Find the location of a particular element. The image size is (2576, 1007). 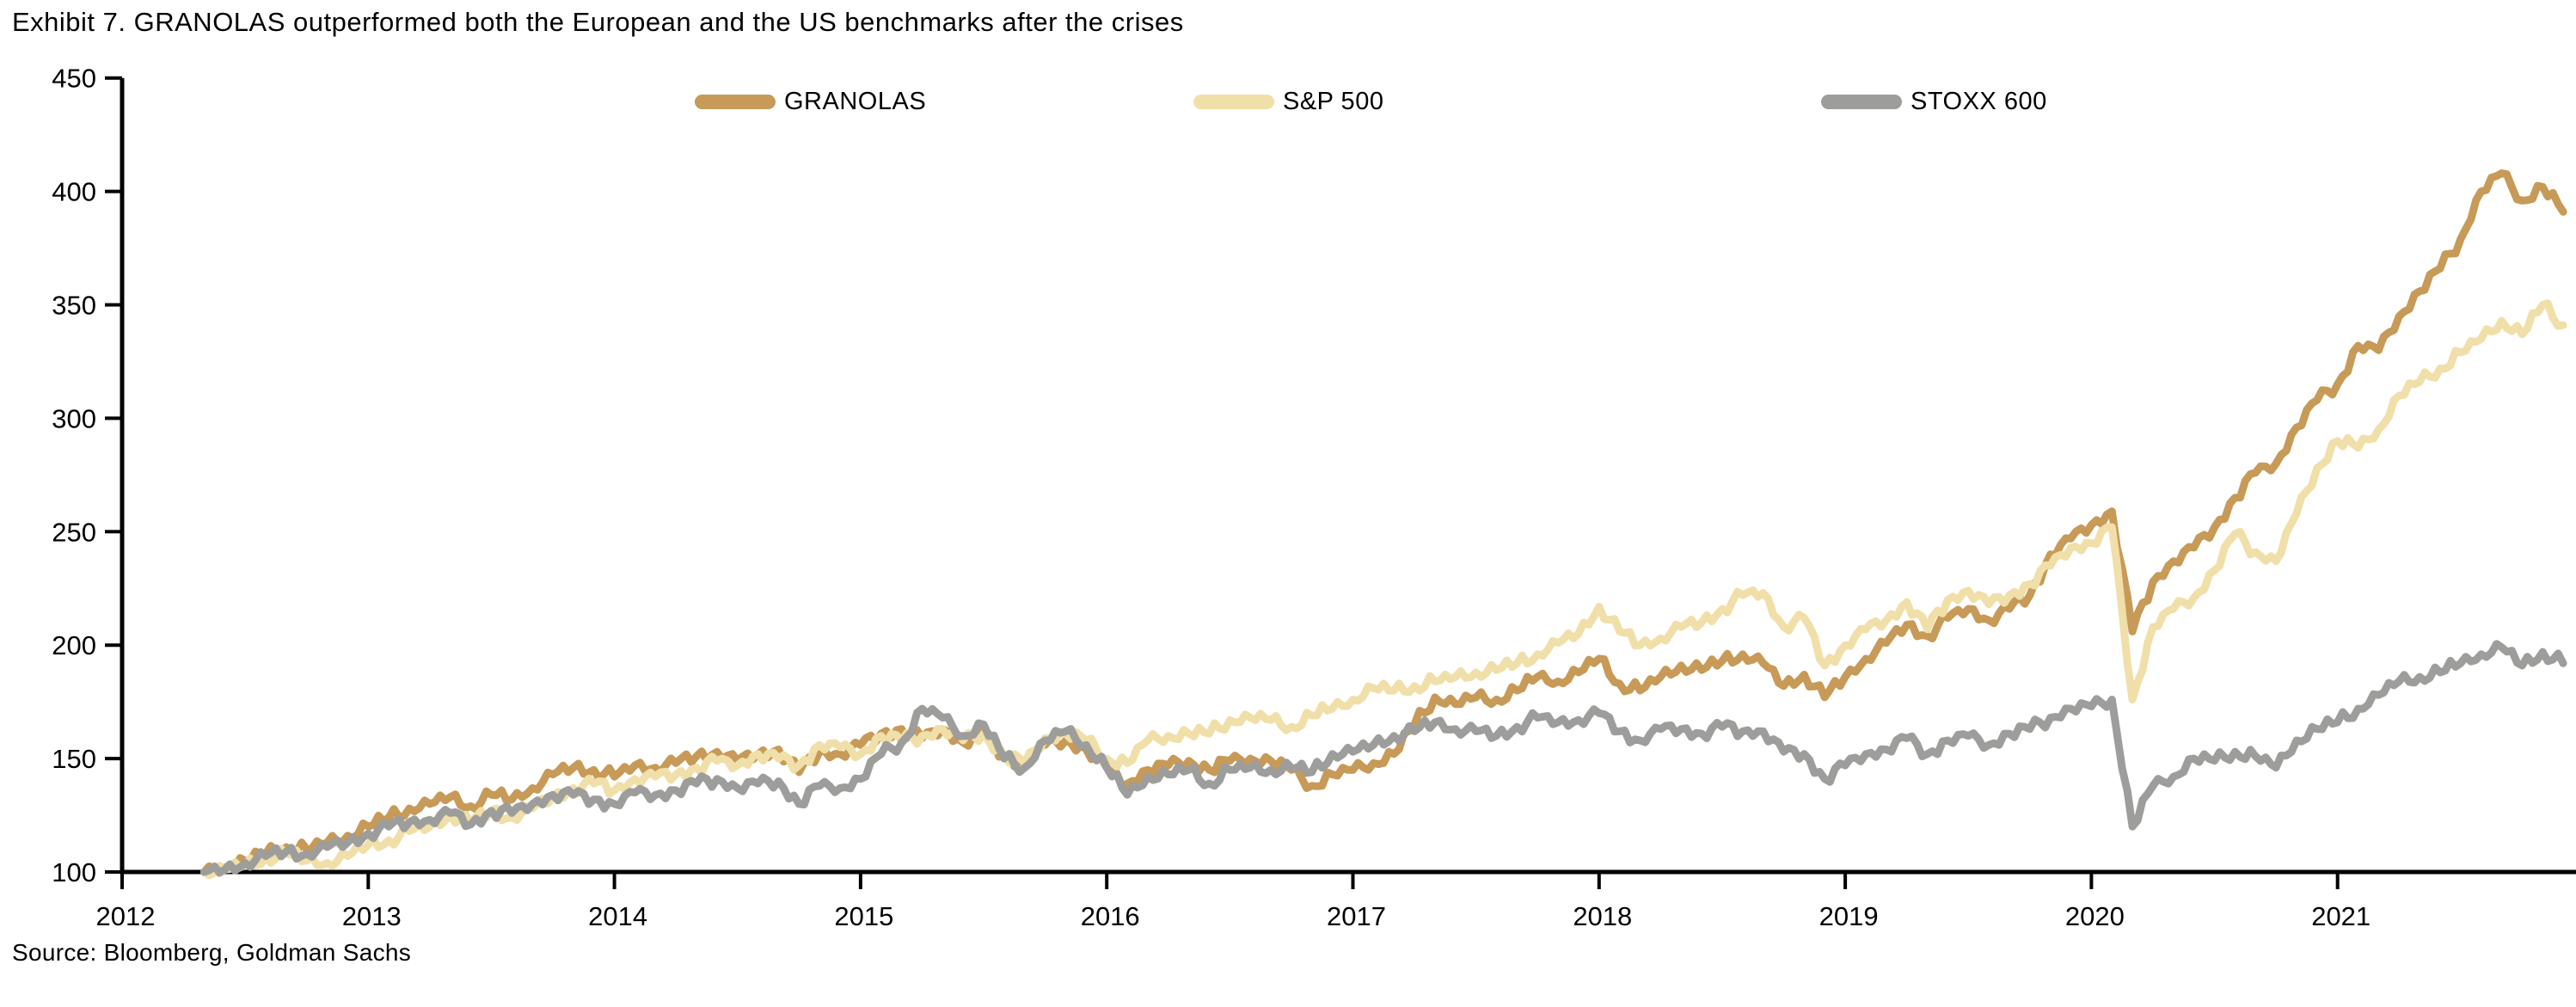

y-tick-label: 100 is located at coordinates (74, 872).